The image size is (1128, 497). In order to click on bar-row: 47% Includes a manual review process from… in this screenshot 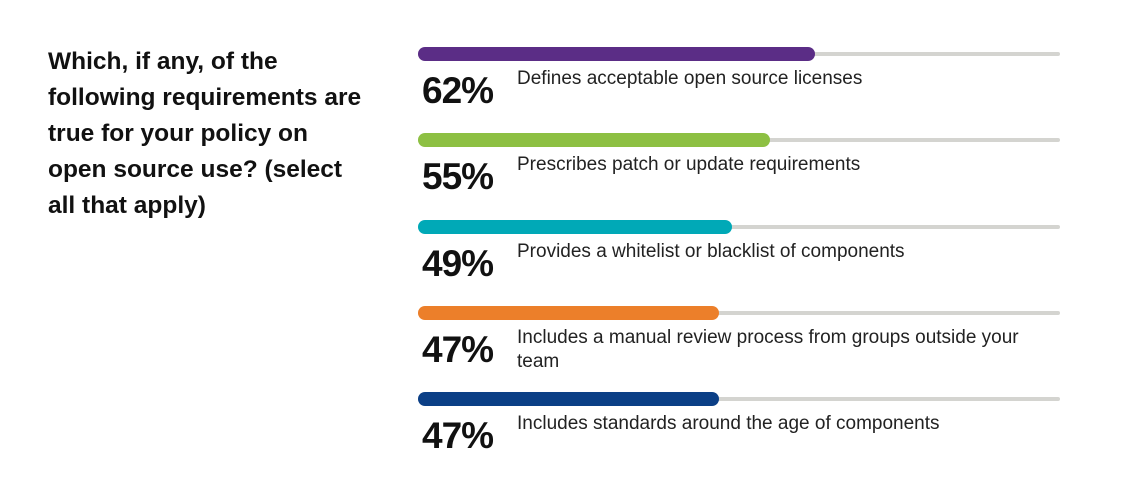, I will do `click(739, 339)`.